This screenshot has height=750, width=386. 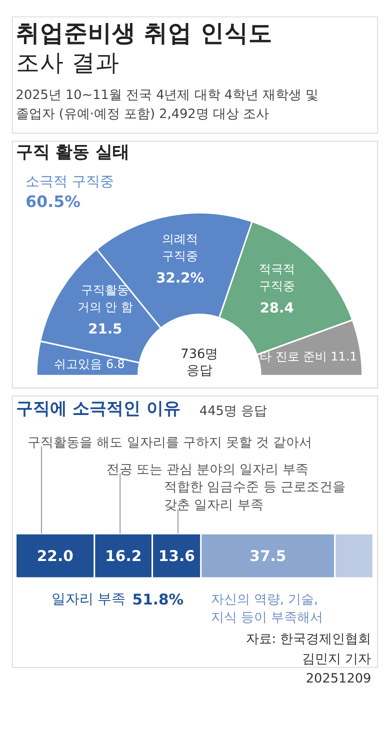 What do you see at coordinates (180, 247) in the screenshot?
I see `slice-label: 의례적 구직중` at bounding box center [180, 247].